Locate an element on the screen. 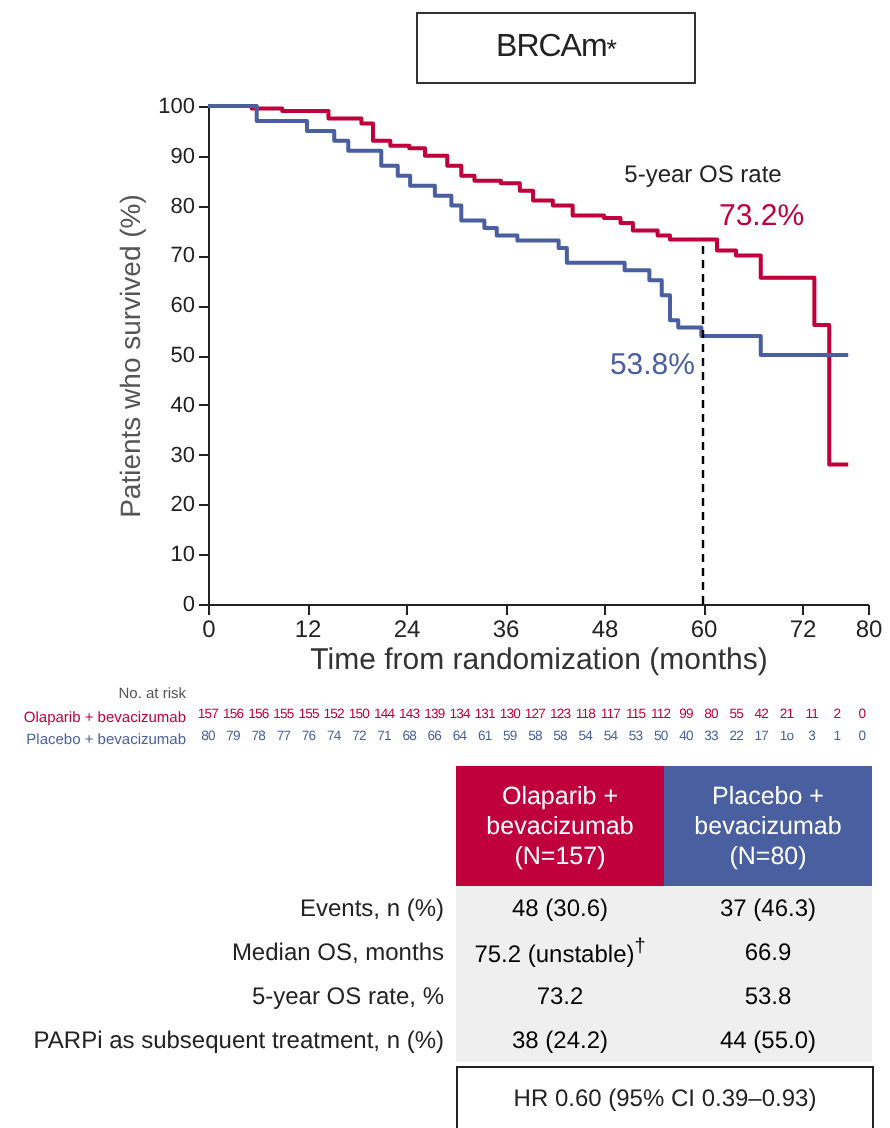  y-tick-label: 10 is located at coordinates (182, 555).